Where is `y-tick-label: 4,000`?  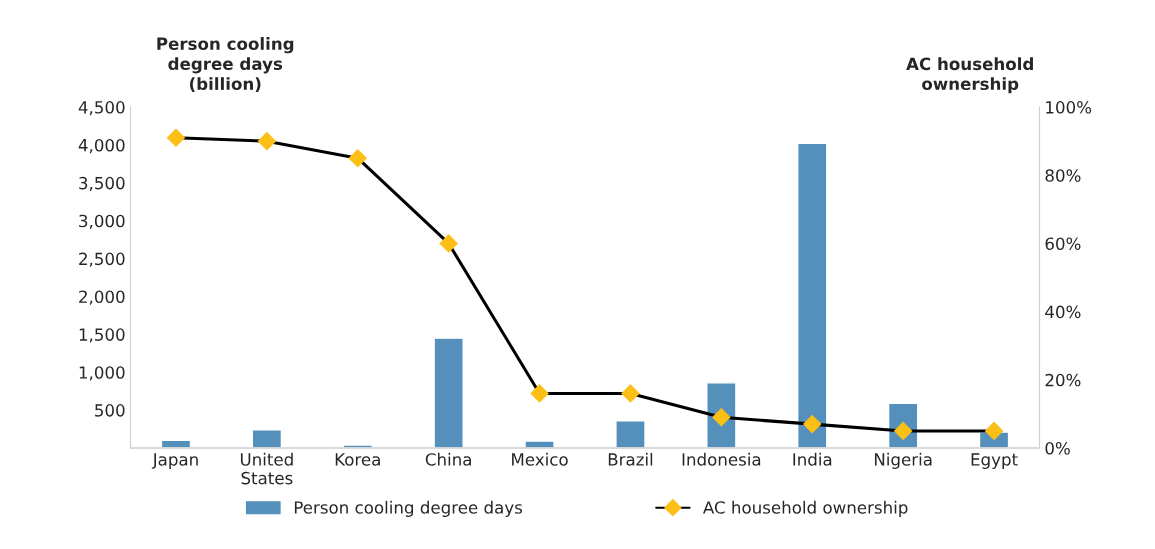
y-tick-label: 4,000 is located at coordinates (101, 146).